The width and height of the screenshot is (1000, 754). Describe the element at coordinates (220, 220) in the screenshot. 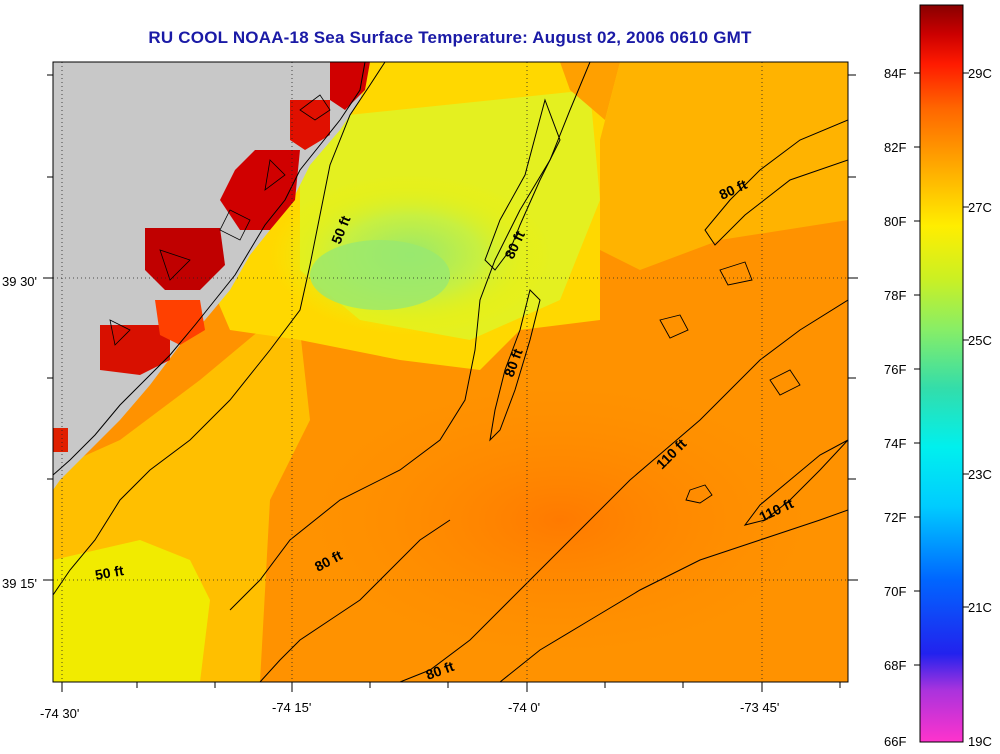

I see `coastal-islands` at that location.